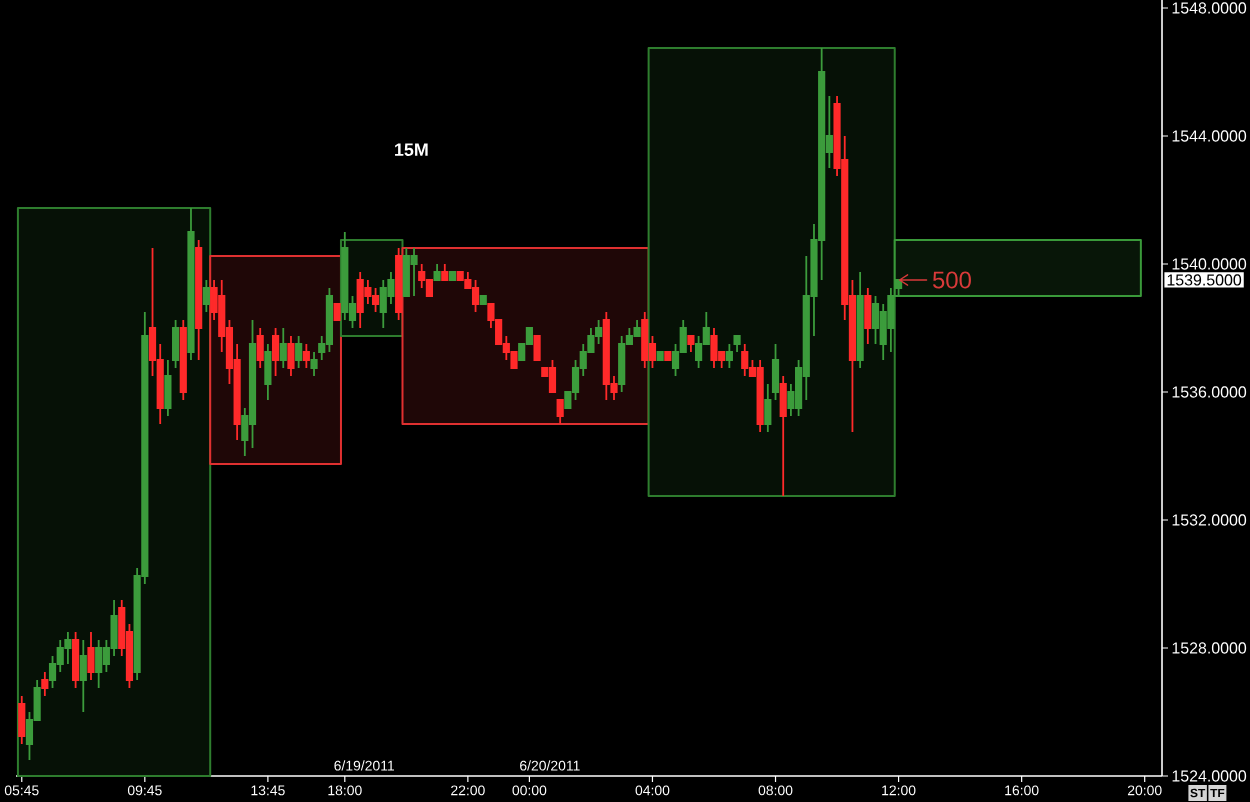 This screenshot has width=1250, height=802. What do you see at coordinates (411, 150) in the screenshot?
I see `text: 15M` at bounding box center [411, 150].